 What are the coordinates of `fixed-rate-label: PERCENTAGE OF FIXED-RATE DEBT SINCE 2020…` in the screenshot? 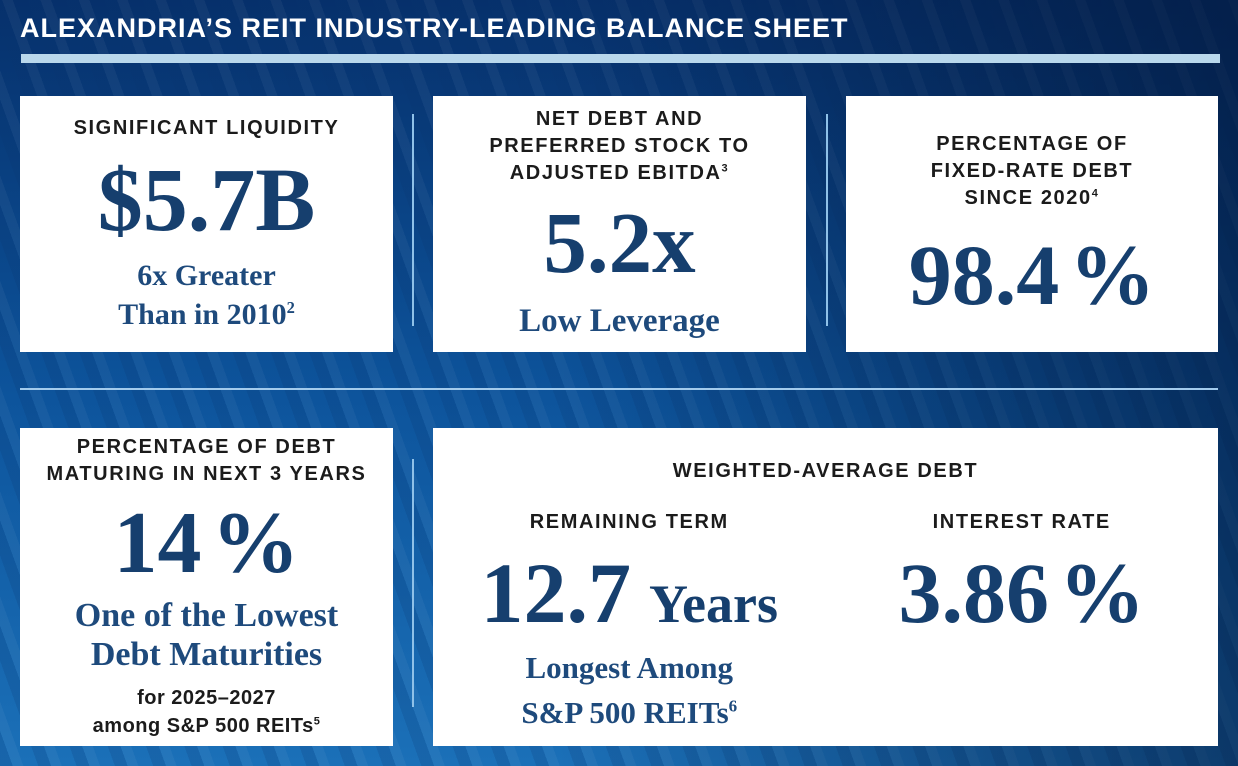 It's located at (1032, 170).